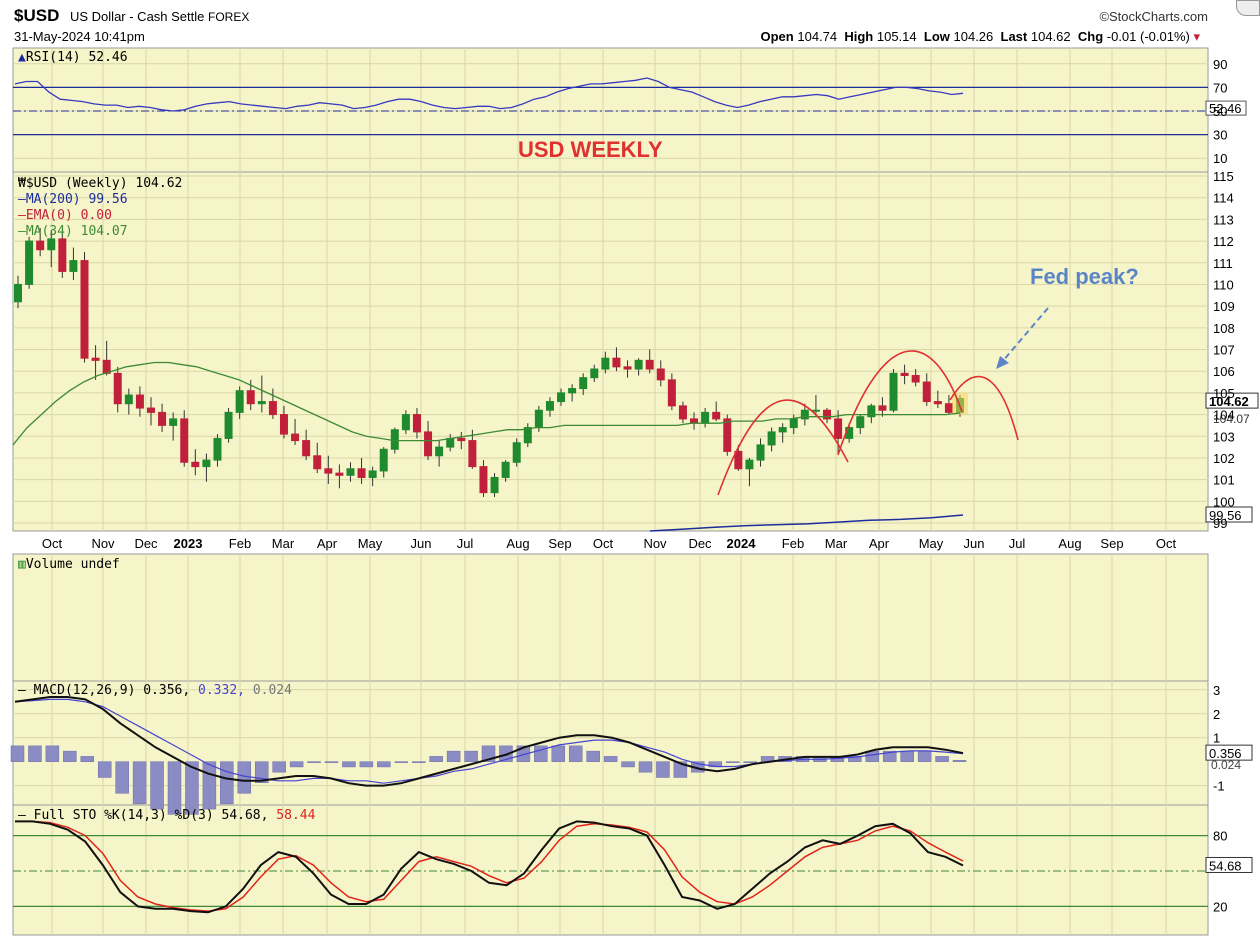 This screenshot has width=1260, height=939. What do you see at coordinates (1223, 198) in the screenshot?
I see `price-y-tick: 114` at bounding box center [1223, 198].